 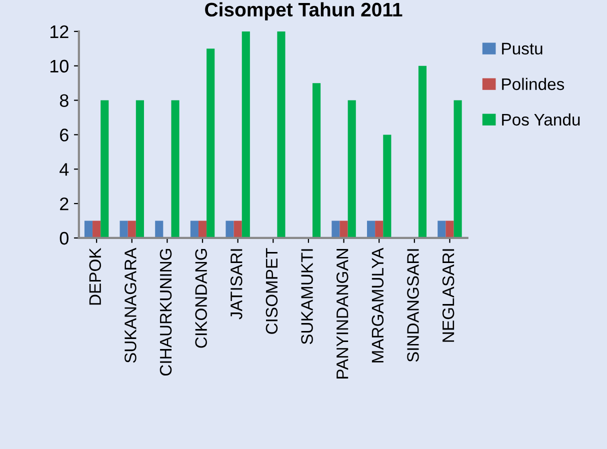 I want to click on y-tick-label: 12, so click(x=59, y=31).